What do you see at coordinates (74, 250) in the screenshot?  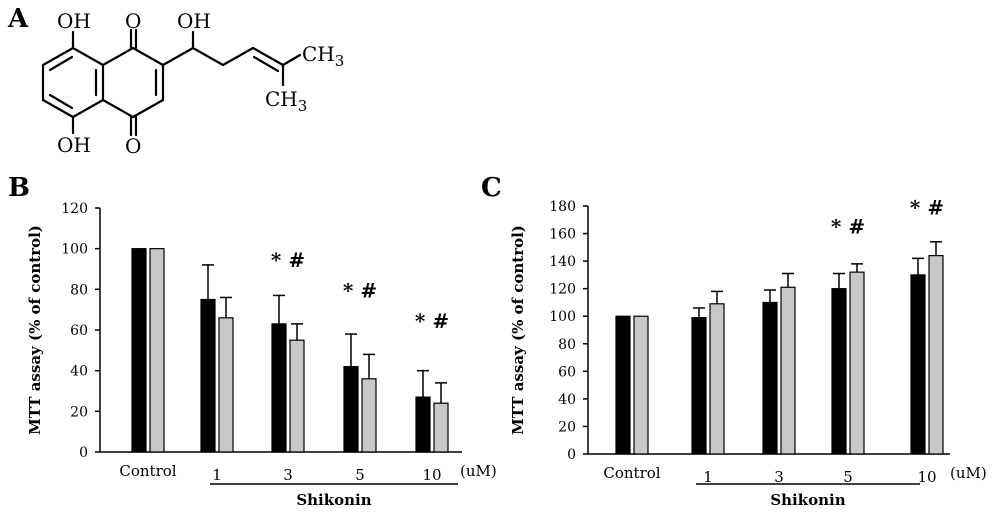 I see `chart-b-y-tick-label: 100` at bounding box center [74, 250].